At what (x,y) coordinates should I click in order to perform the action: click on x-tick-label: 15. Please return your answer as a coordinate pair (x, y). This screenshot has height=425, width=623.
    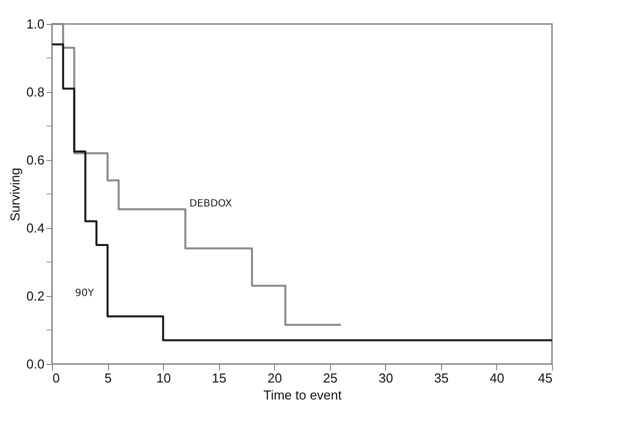
    Looking at the image, I should click on (219, 378).